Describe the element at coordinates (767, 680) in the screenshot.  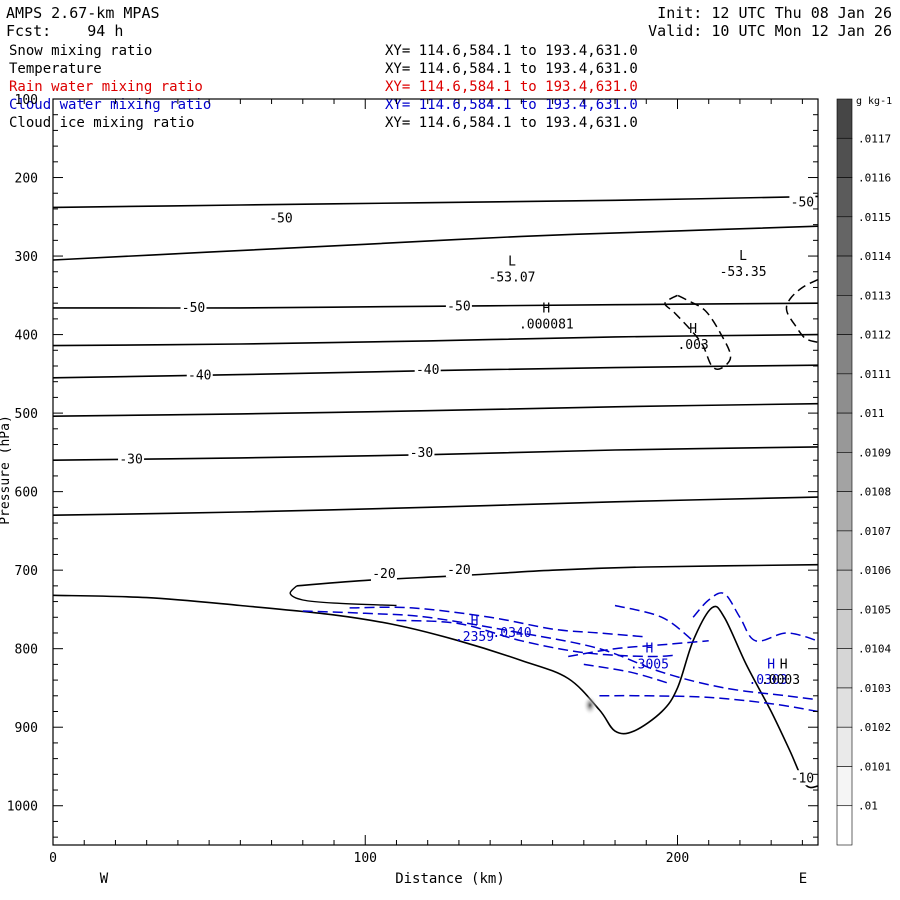
I see `contour-value-label: .0303` at that location.